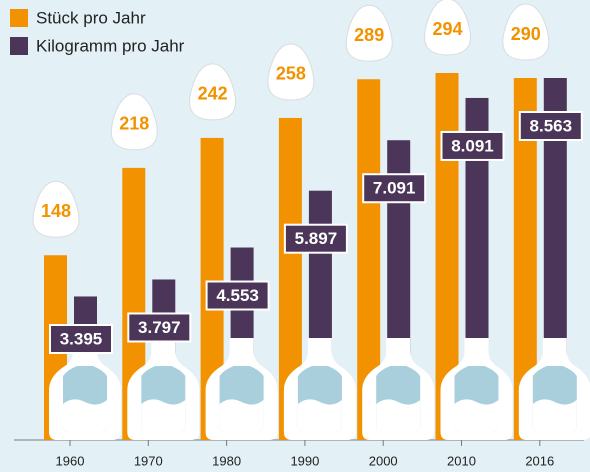 The height and width of the screenshot is (472, 590). I want to click on value-label: 148, so click(56, 211).